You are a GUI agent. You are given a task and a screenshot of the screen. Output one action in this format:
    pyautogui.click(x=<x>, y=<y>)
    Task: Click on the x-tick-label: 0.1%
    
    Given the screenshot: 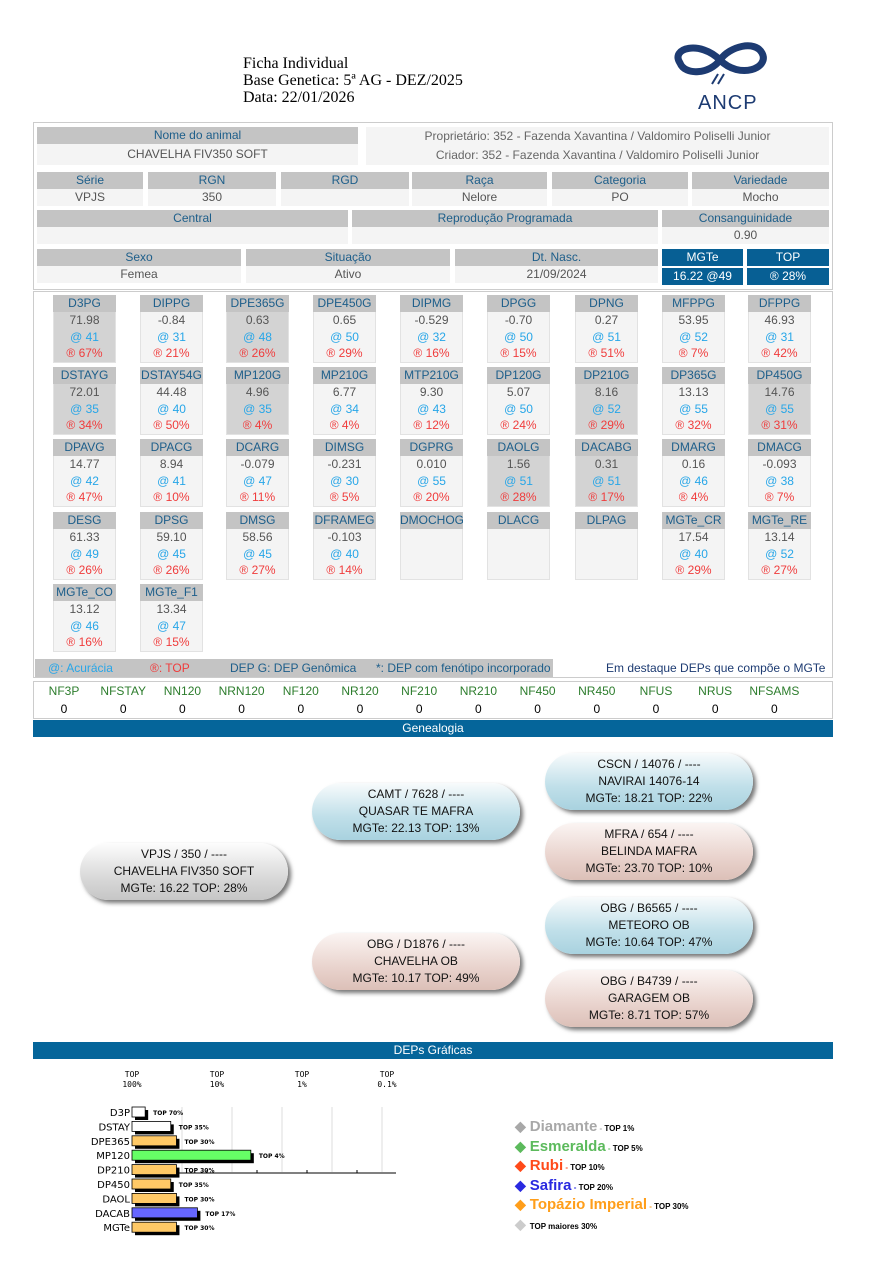 What is the action you would take?
    pyautogui.click(x=386, y=1084)
    